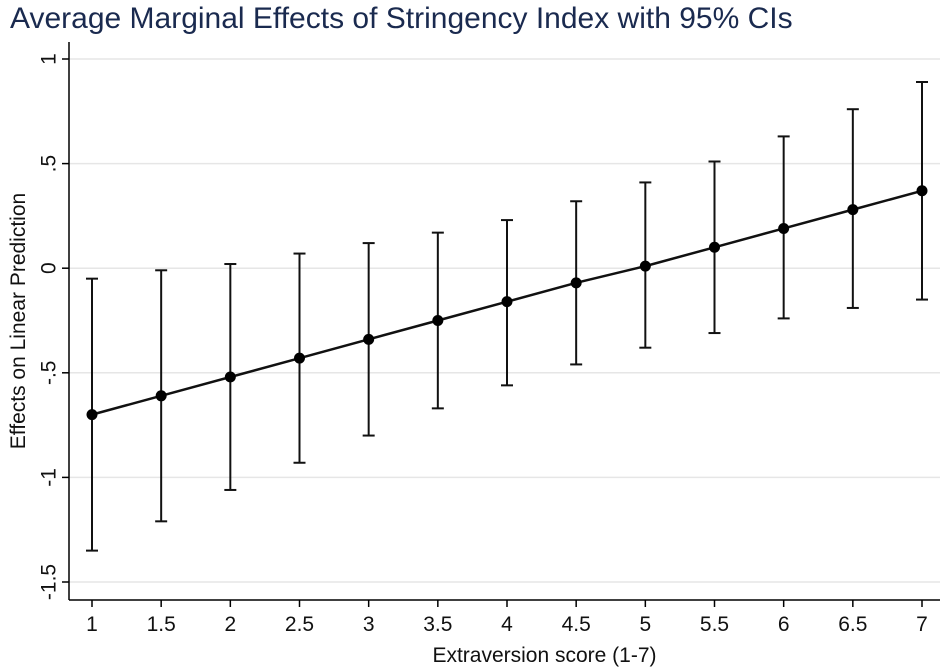  What do you see at coordinates (49, 373) in the screenshot?
I see `y-tick-label: -.5` at bounding box center [49, 373].